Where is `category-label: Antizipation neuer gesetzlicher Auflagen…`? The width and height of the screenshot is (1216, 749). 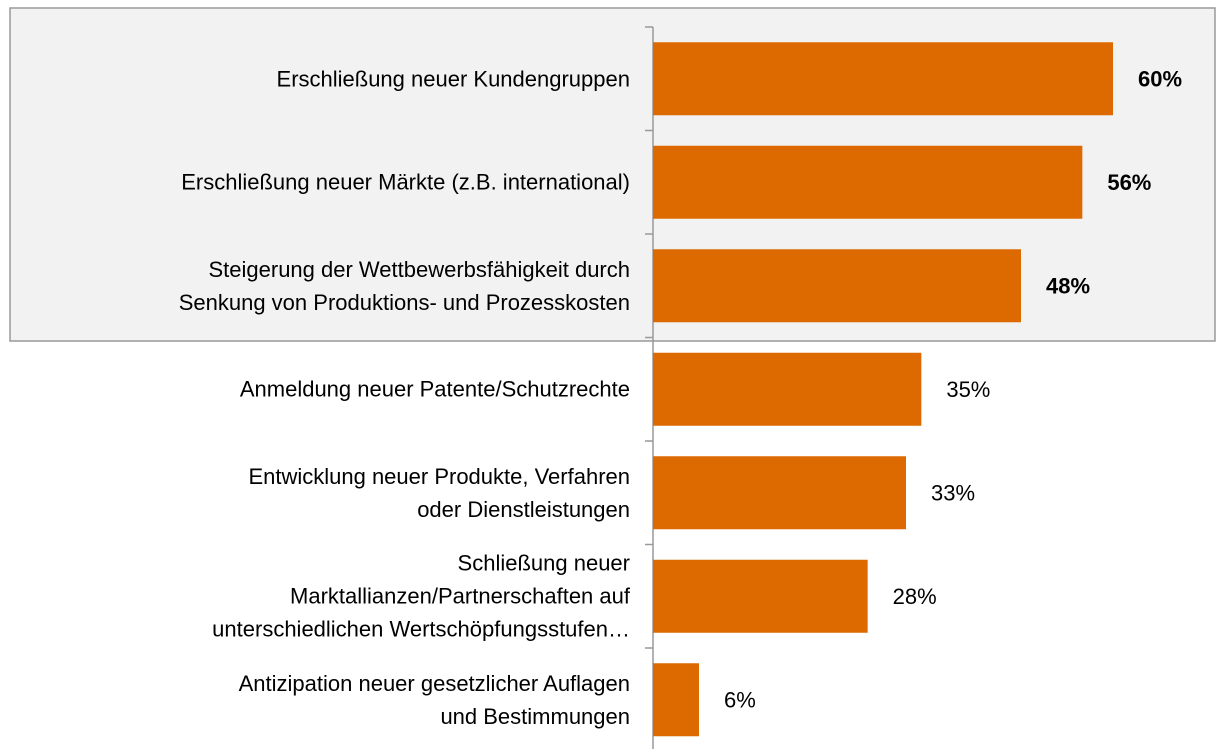 category-label: Antizipation neuer gesetzlicher Auflagen… is located at coordinates (434, 699).